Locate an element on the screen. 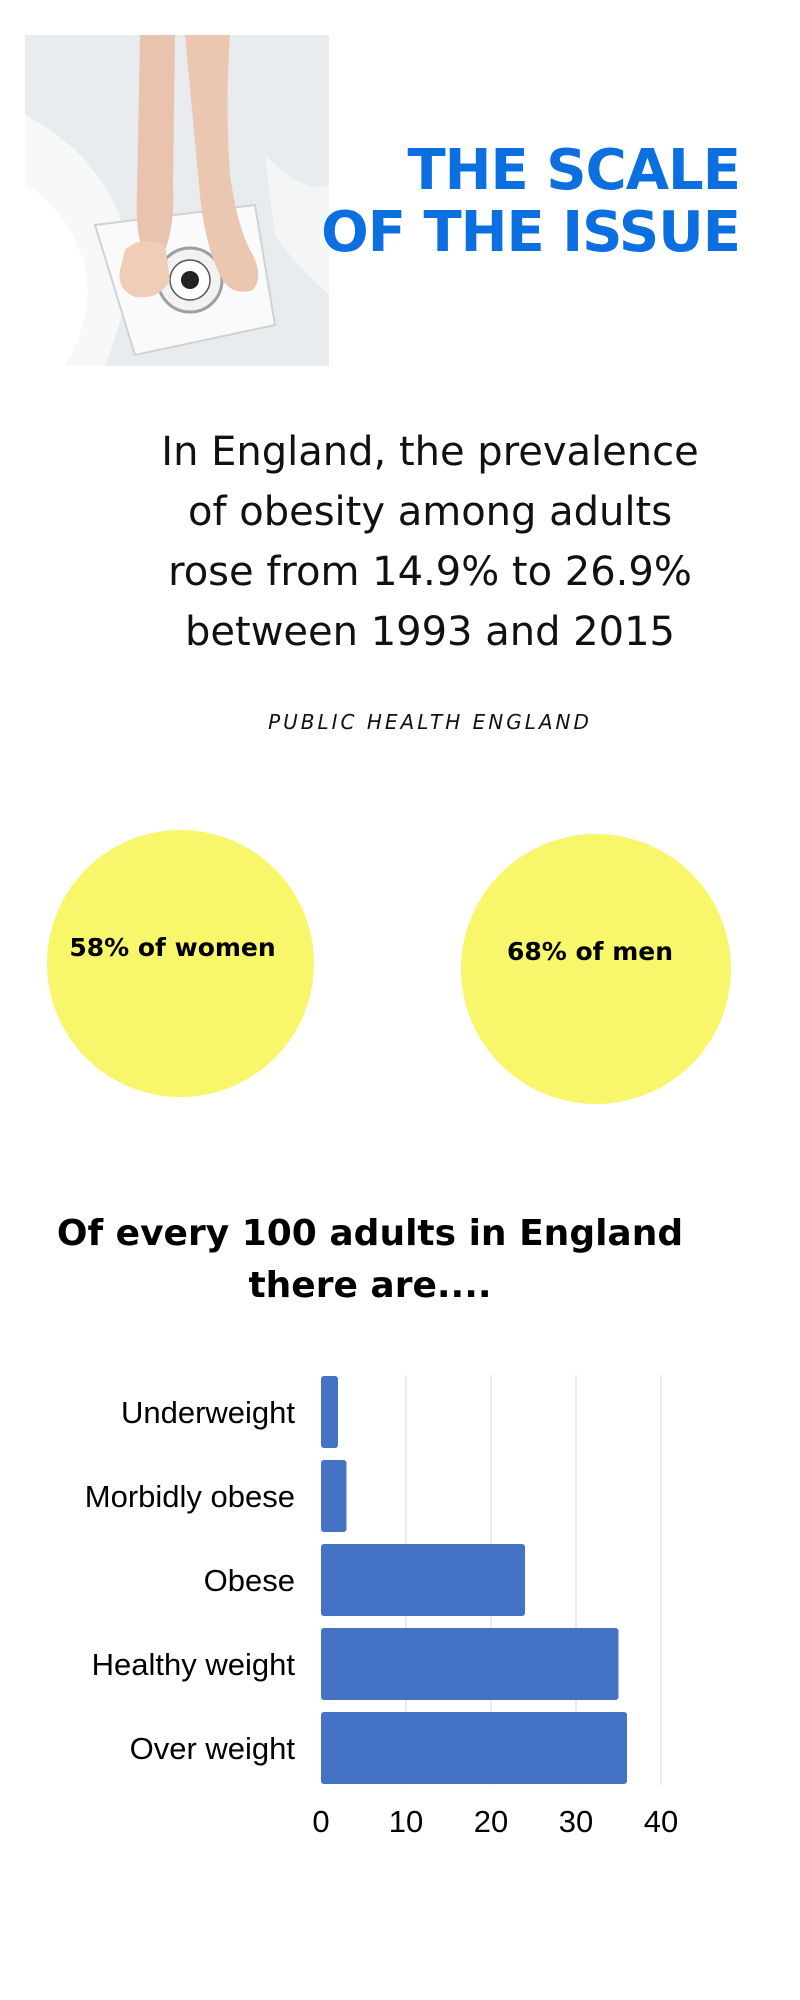 The width and height of the screenshot is (800, 2000). page-title-line-1: THE SCALE is located at coordinates (574, 170).